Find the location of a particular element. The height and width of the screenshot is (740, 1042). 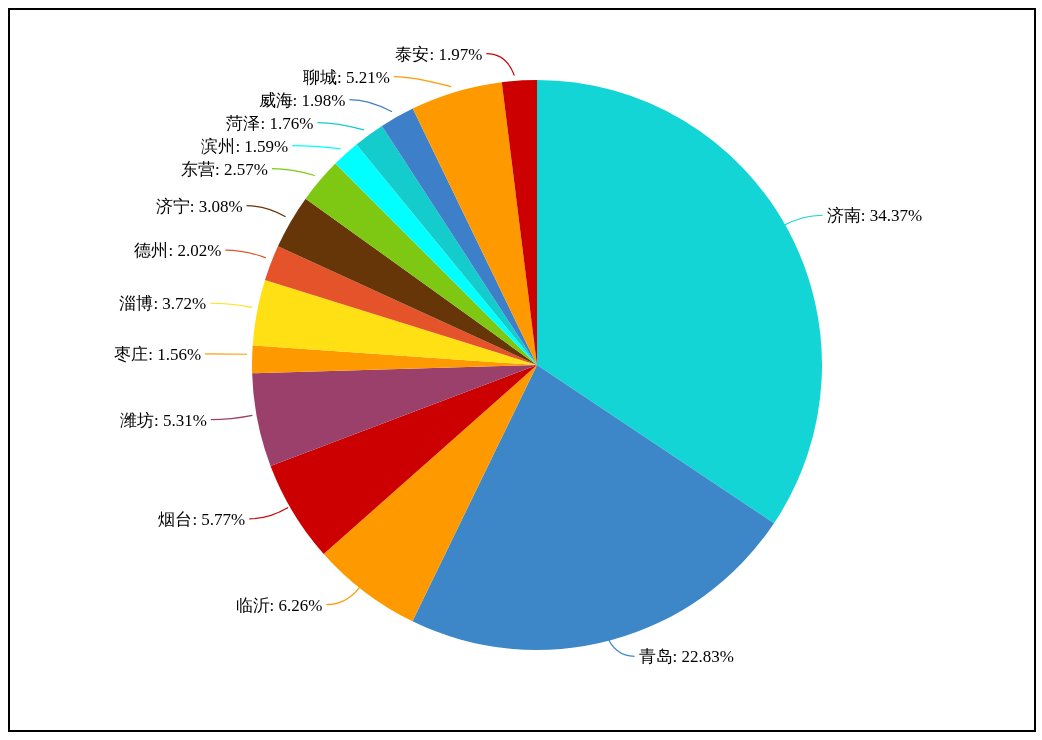

slice-label: 临沂: 6.26% is located at coordinates (279, 605).